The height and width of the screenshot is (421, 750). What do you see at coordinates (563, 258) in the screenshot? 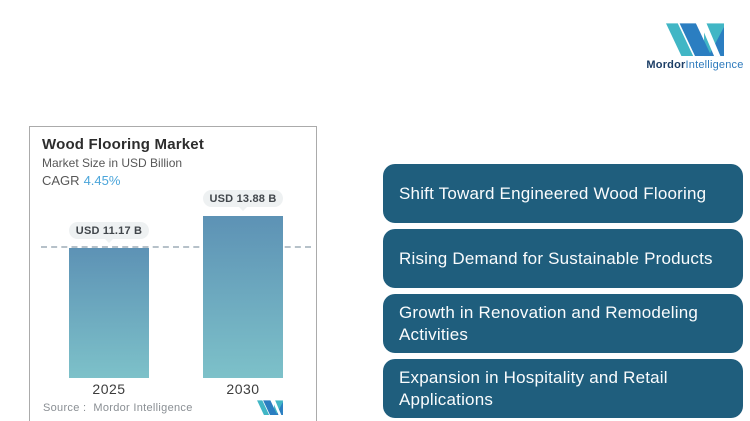
I see `driver-item-sustainable-products: Rising Demand for Sustainable Products` at bounding box center [563, 258].